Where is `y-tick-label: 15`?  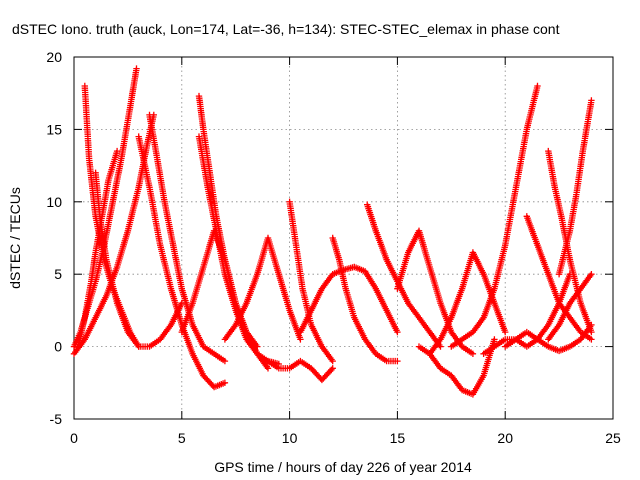
y-tick-label: 15 is located at coordinates (54, 129).